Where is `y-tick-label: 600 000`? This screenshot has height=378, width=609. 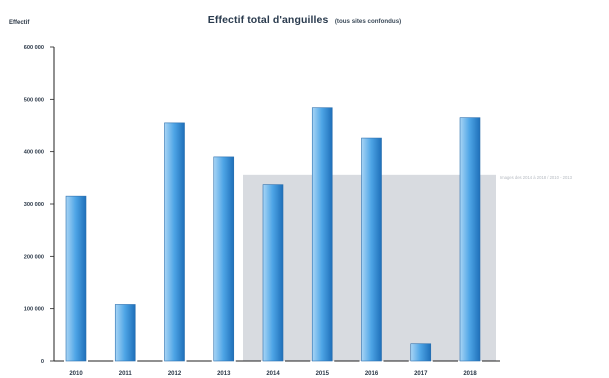
y-tick-label: 600 000 is located at coordinates (34, 48).